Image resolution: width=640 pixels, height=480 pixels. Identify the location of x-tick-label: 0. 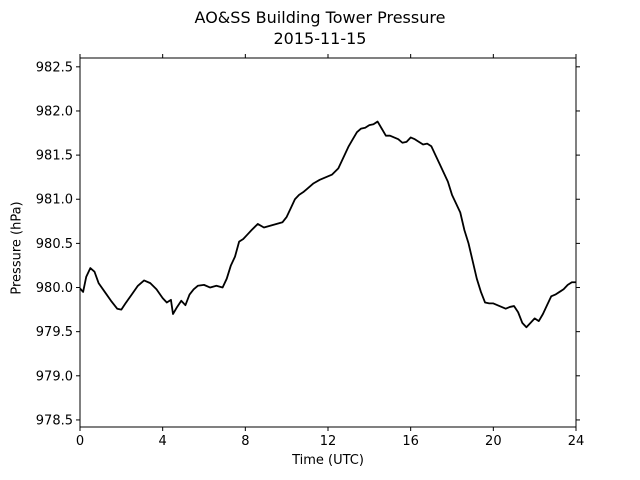
(80, 441).